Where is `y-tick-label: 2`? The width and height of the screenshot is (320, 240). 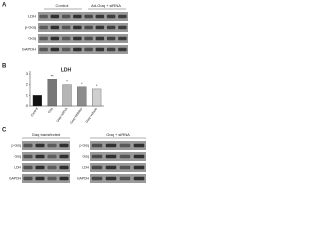 y-tick-label: 2 is located at coordinates (27, 84).